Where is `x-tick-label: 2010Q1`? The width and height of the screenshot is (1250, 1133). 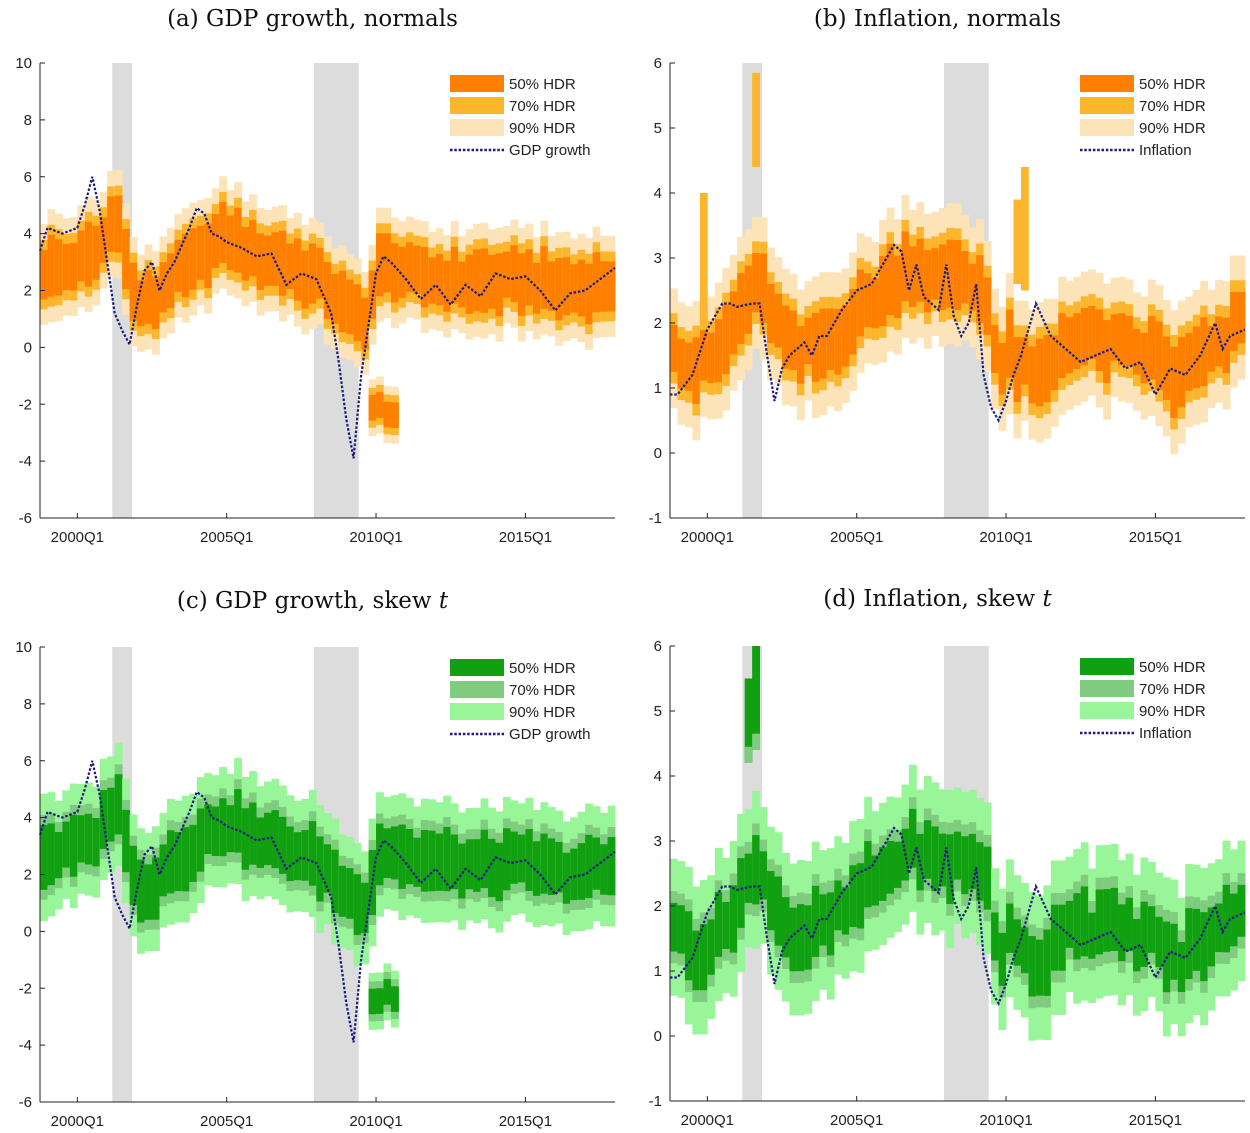 x-tick-label: 2010Q1 is located at coordinates (375, 537).